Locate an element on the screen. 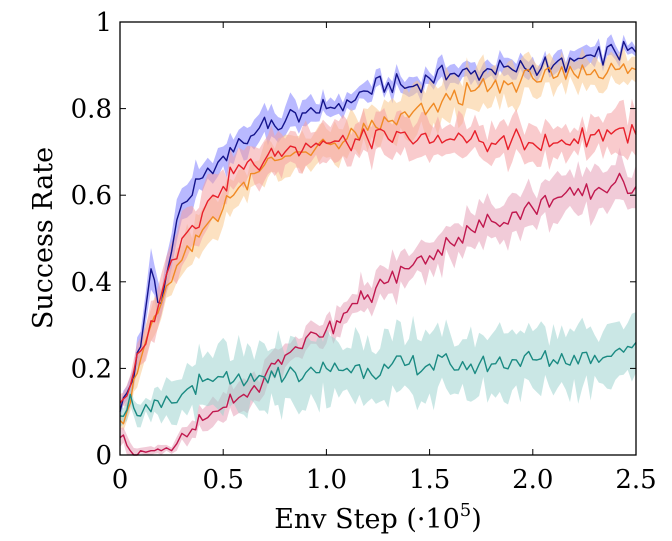 The height and width of the screenshot is (541, 672). x-tick-label: 1.0 is located at coordinates (326, 480).